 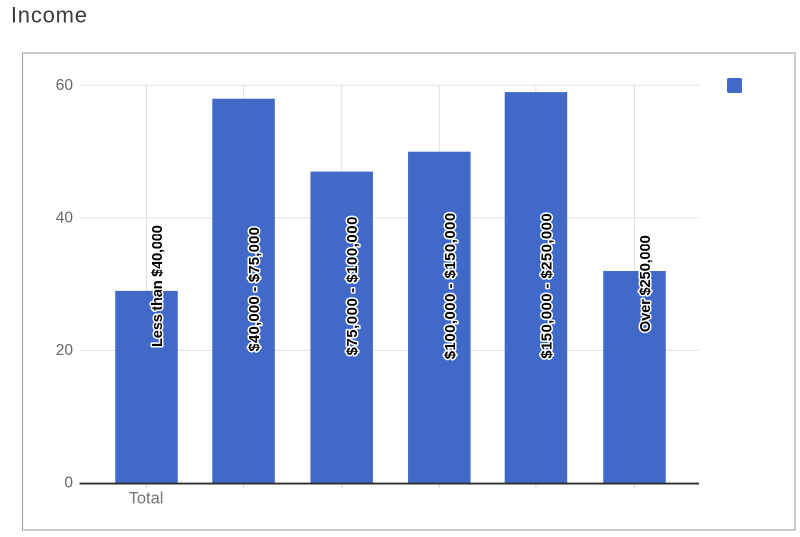 What do you see at coordinates (68, 483) in the screenshot?
I see `svg-text: 0` at bounding box center [68, 483].